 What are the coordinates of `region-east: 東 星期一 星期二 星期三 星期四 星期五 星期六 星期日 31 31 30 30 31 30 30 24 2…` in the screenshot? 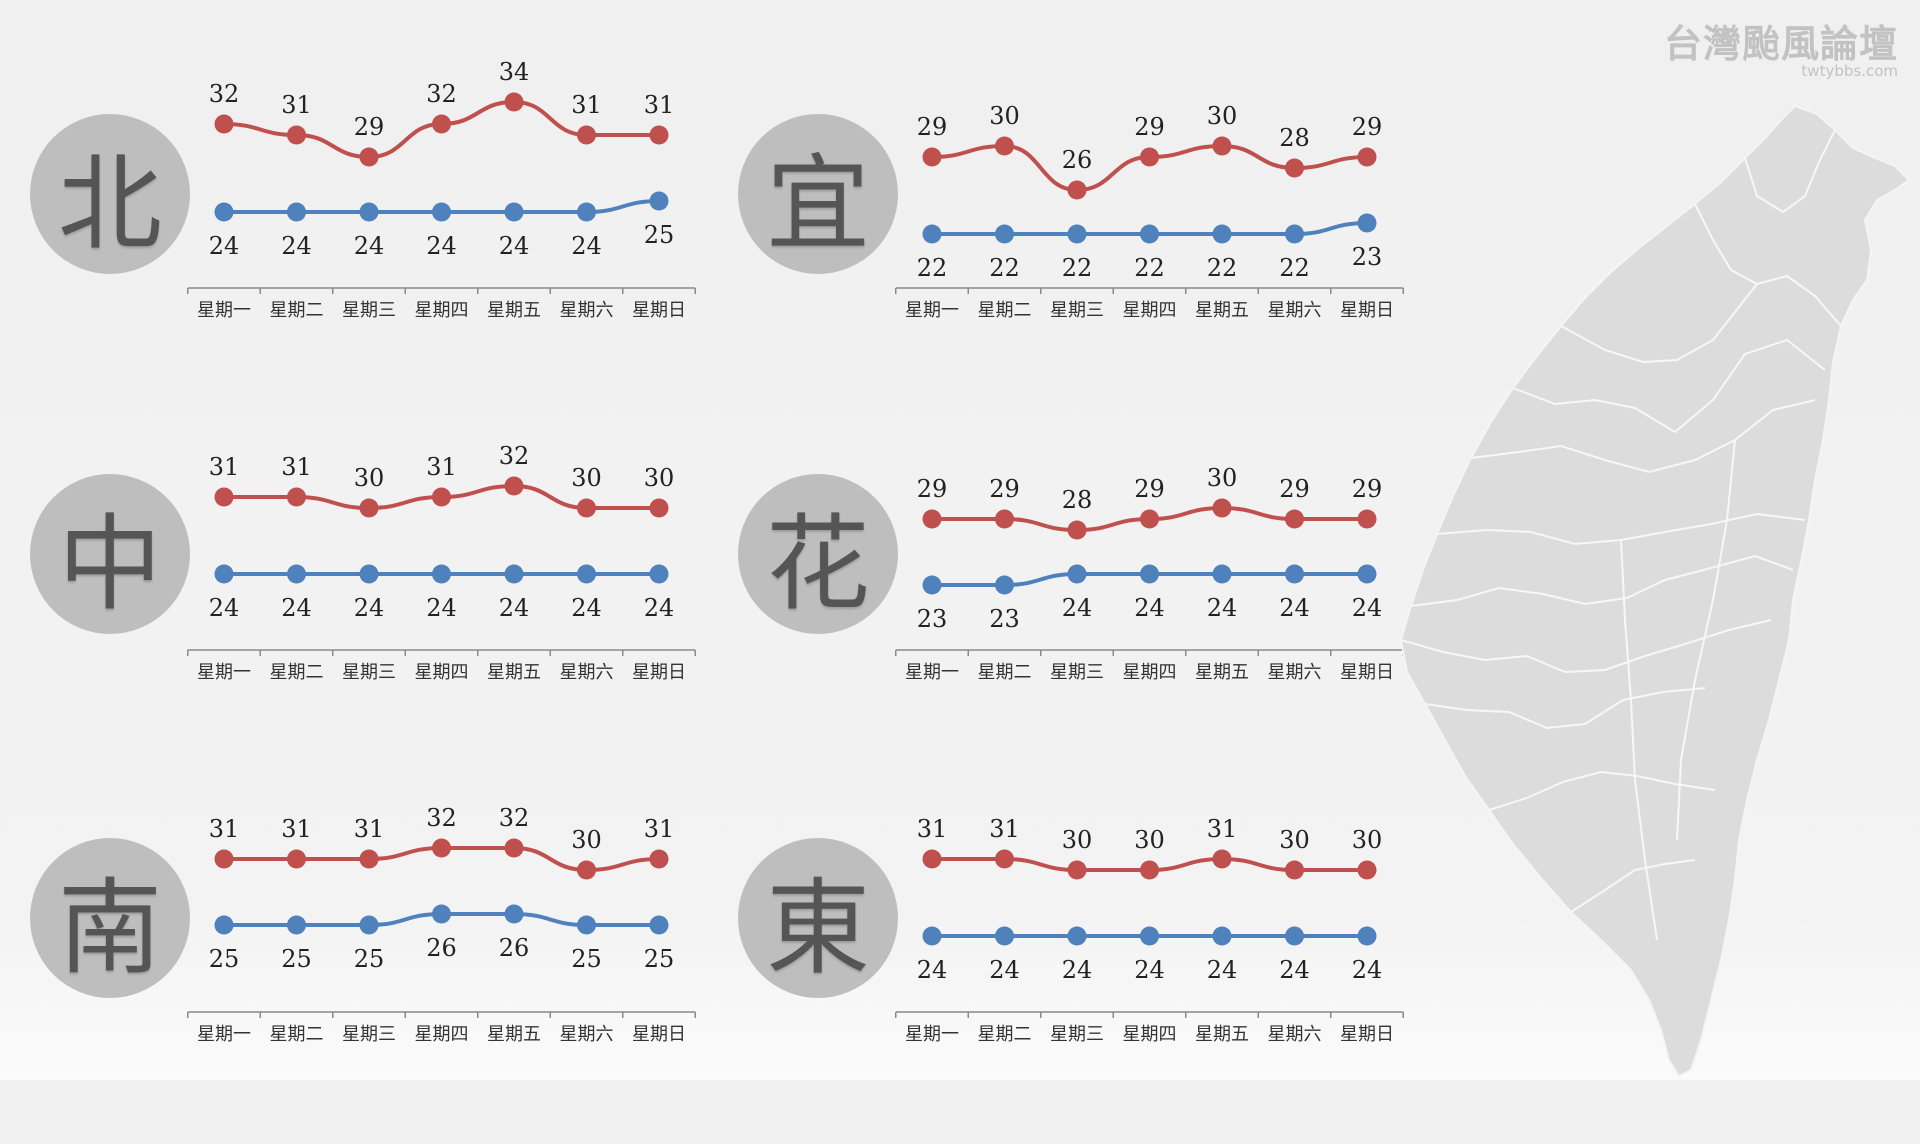 It's located at (1098, 979).